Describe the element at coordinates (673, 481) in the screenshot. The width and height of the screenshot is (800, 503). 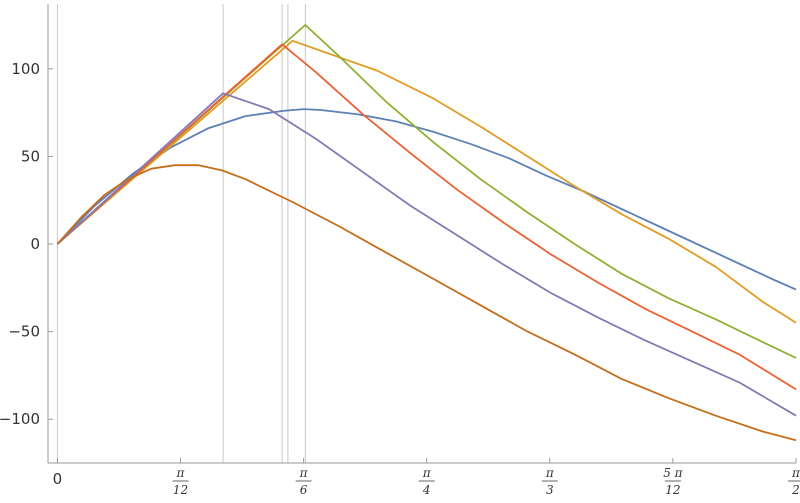
I see `x-tick-label-5: 5 π12` at that location.